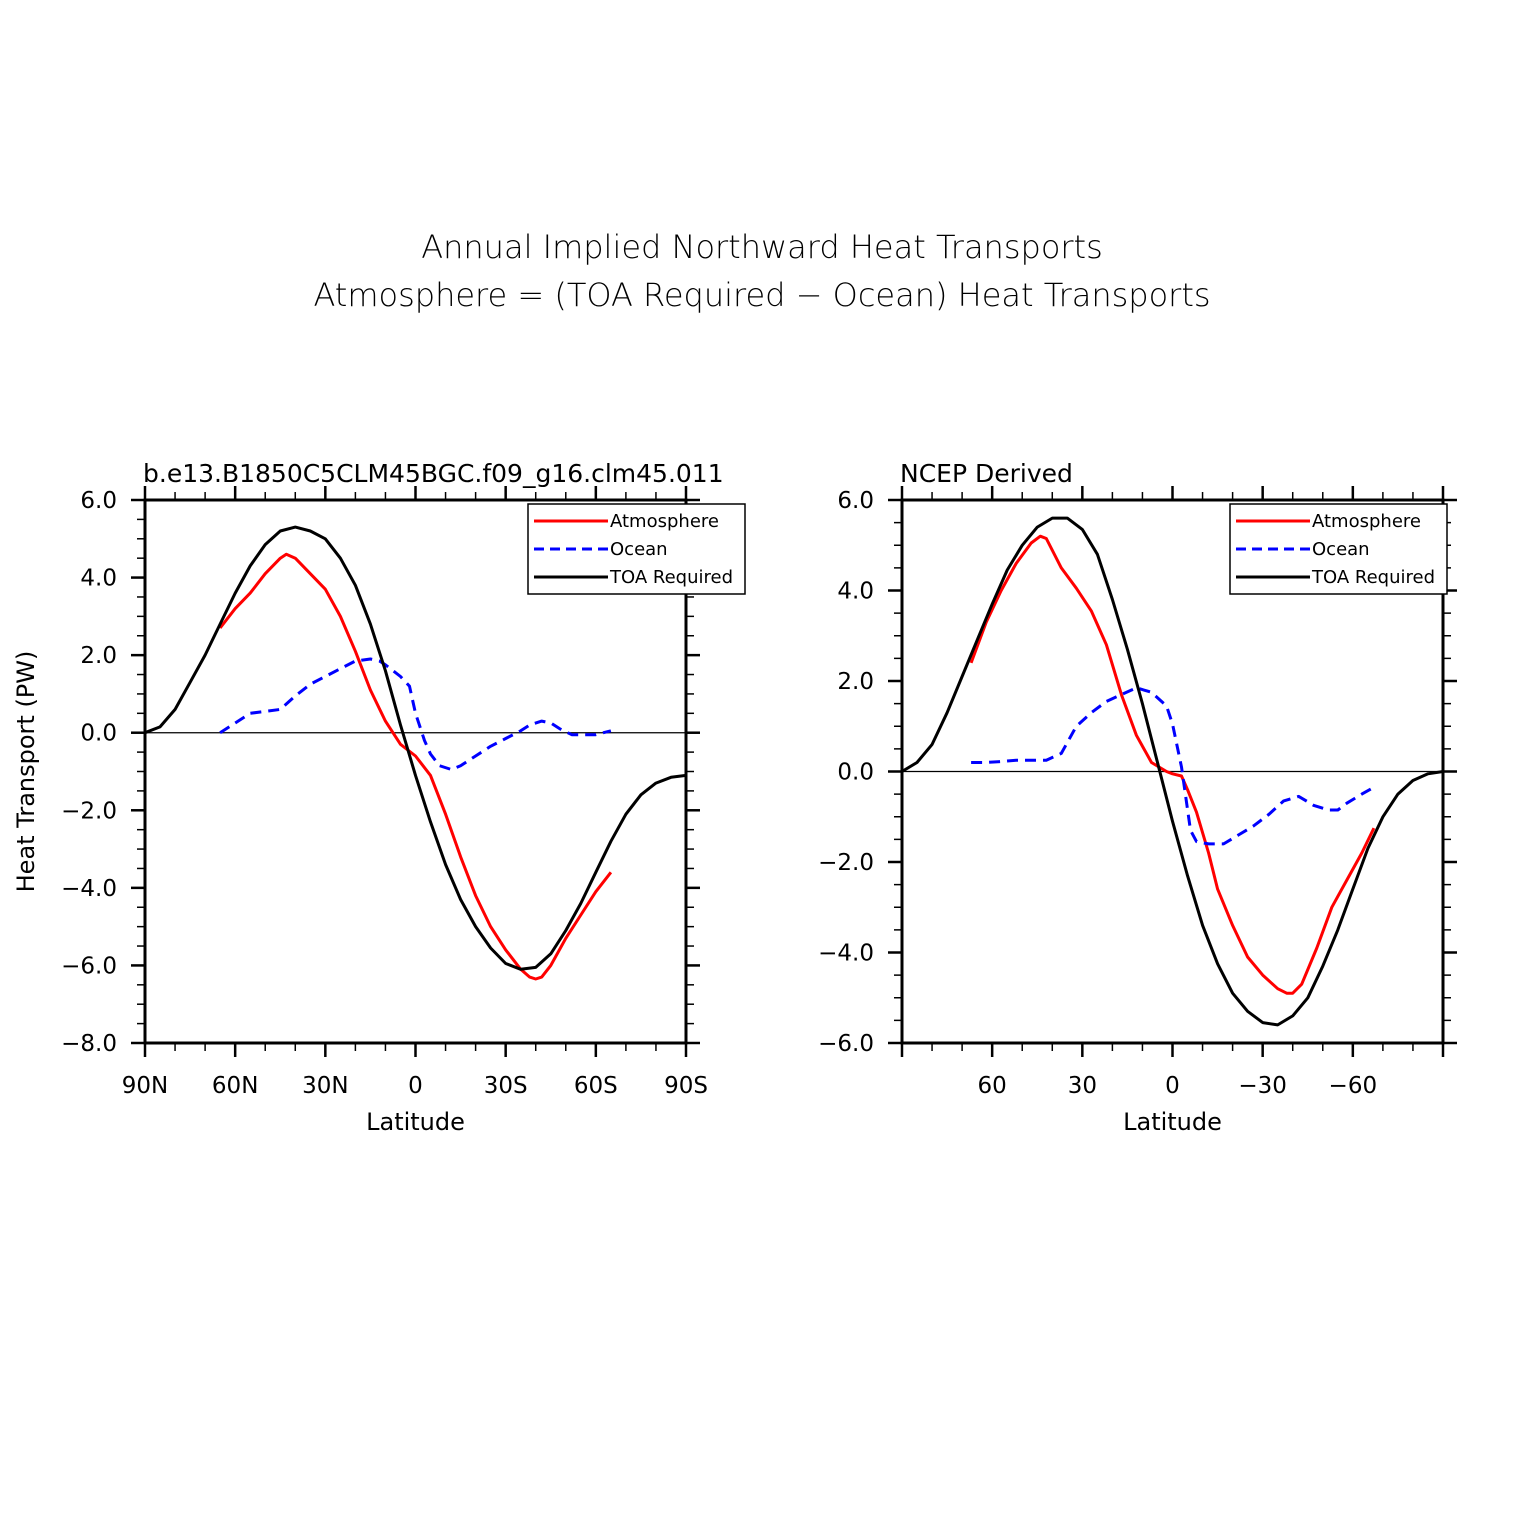  Describe the element at coordinates (596, 1086) in the screenshot. I see `x-tick-label: 60S` at that location.